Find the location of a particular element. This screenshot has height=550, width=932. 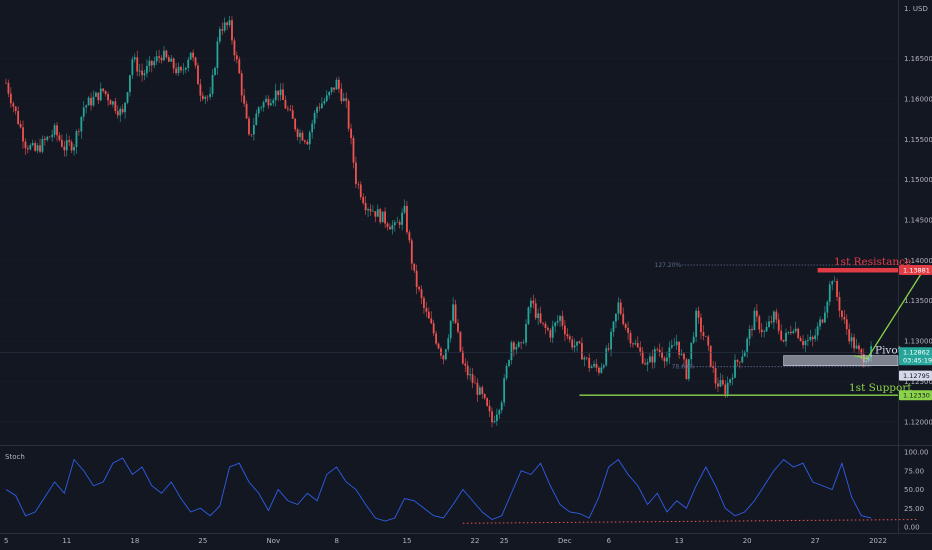

time-tick-label: 2022 is located at coordinates (878, 541).